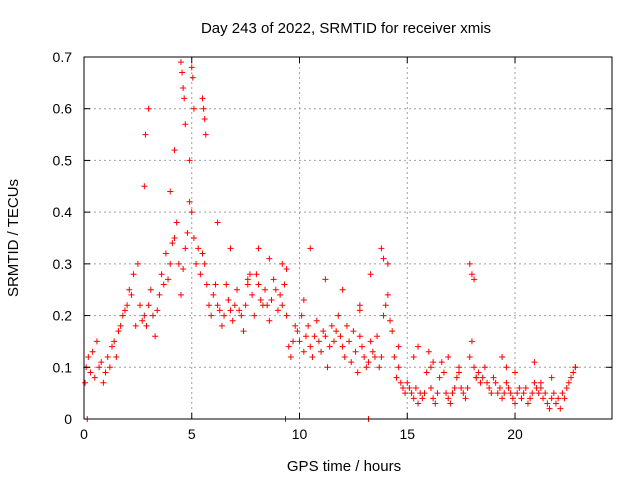 This screenshot has width=640, height=480. What do you see at coordinates (63, 57) in the screenshot?
I see `y-tick-label: 0.7` at bounding box center [63, 57].